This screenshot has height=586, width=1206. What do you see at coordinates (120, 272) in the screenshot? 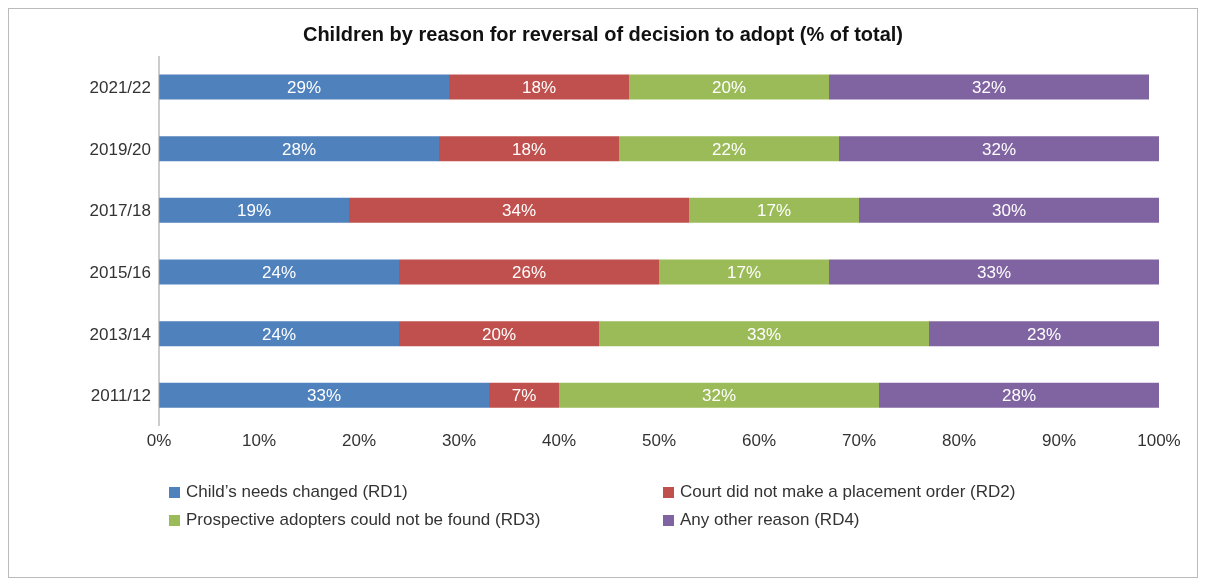
I see `y-tick-label: 2015/16` at bounding box center [120, 272].